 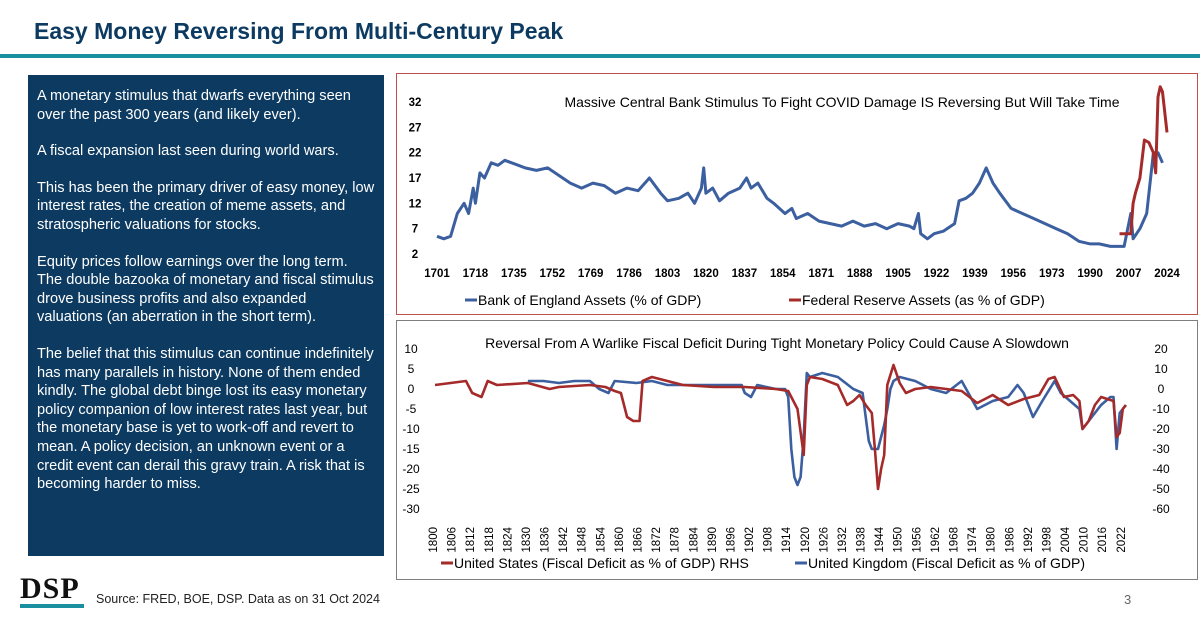 What do you see at coordinates (620, 540) in the screenshot?
I see `x-tick-label: 1860` at bounding box center [620, 540].